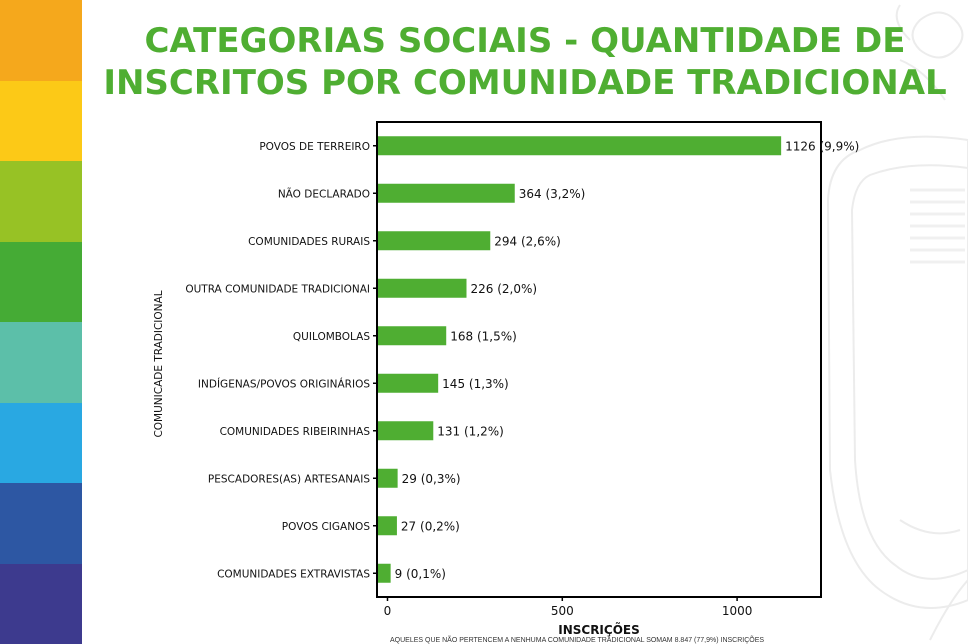 The height and width of the screenshot is (644, 968). I want to click on y-tick-label-7: COMUNIDADES RIBEIRINHAS, so click(295, 432).